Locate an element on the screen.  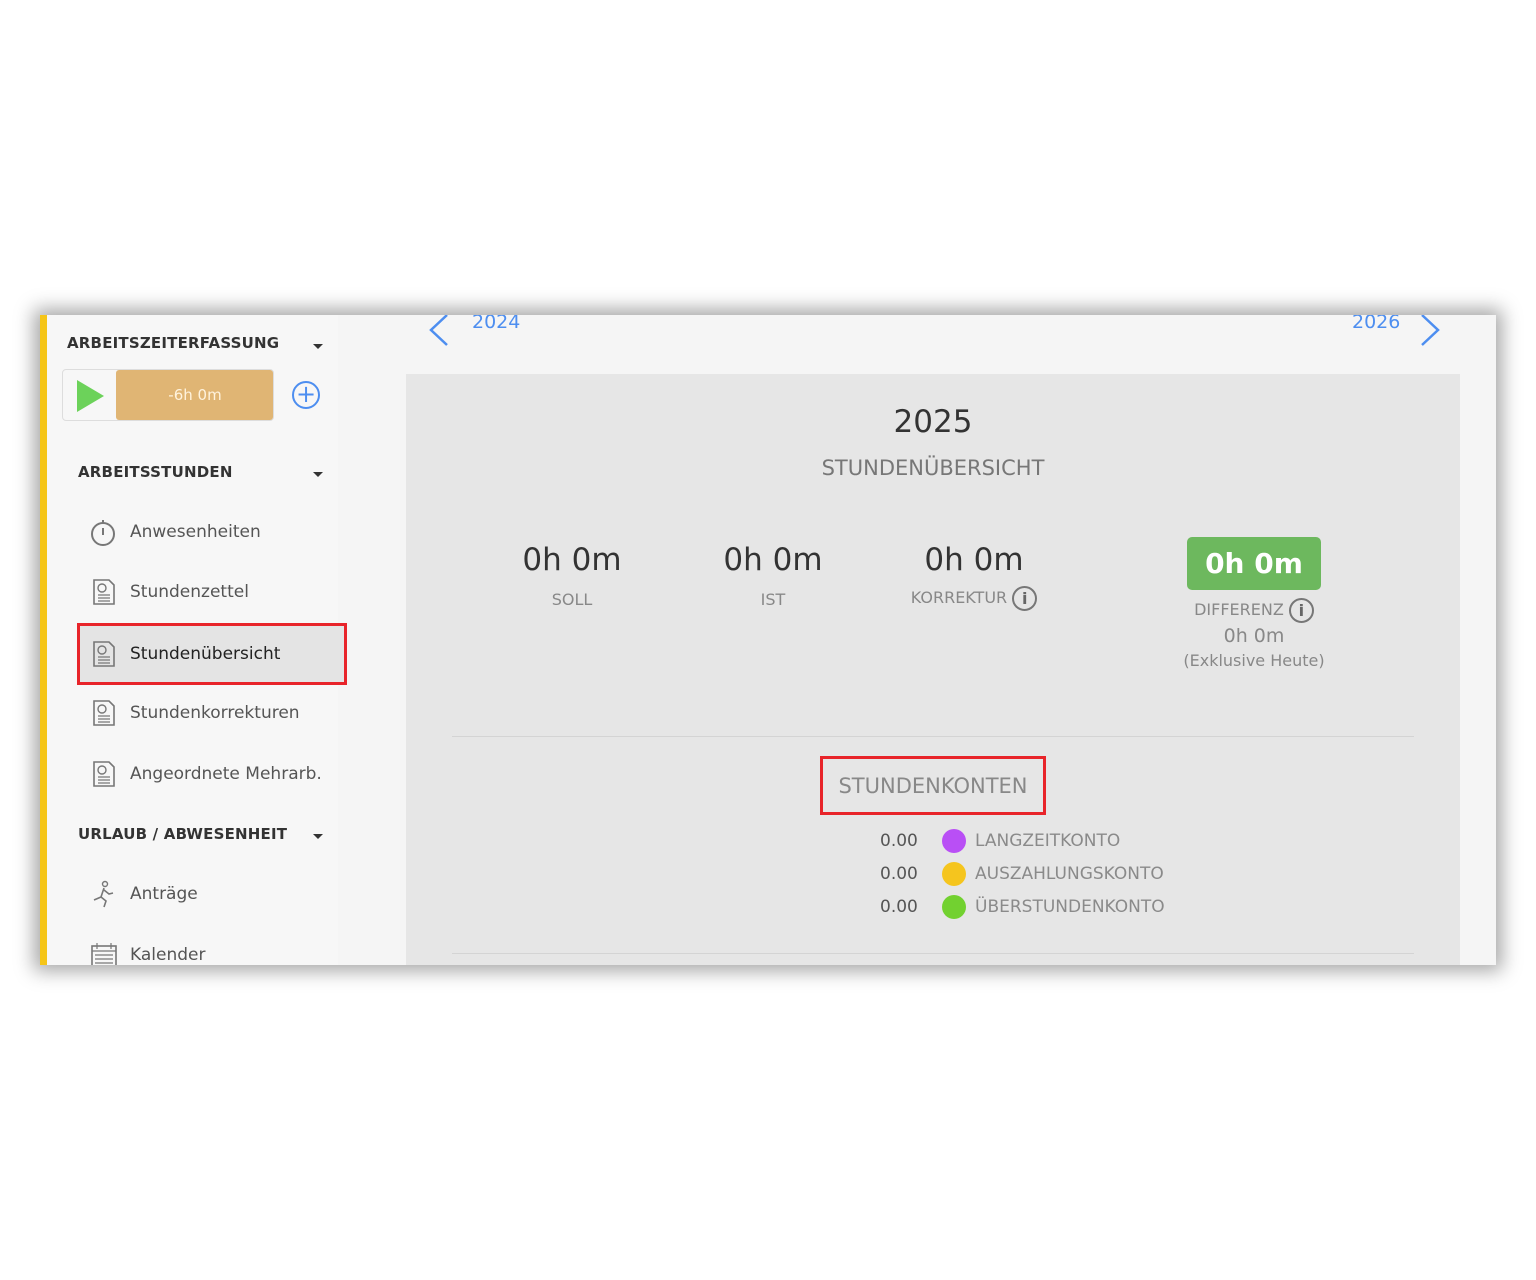
next-year-button is located at coordinates (1430, 331).